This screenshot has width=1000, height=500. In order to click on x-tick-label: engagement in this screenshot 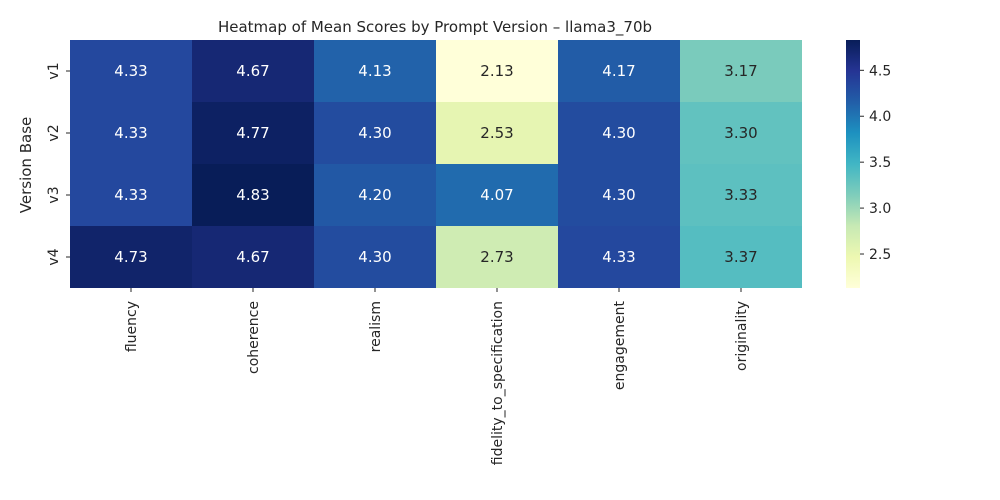, I will do `click(620, 346)`.